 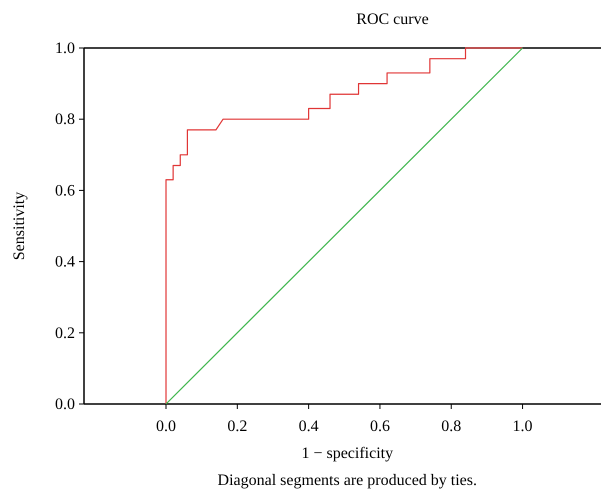 What do you see at coordinates (65, 404) in the screenshot?
I see `y-tick-label: 0.0` at bounding box center [65, 404].